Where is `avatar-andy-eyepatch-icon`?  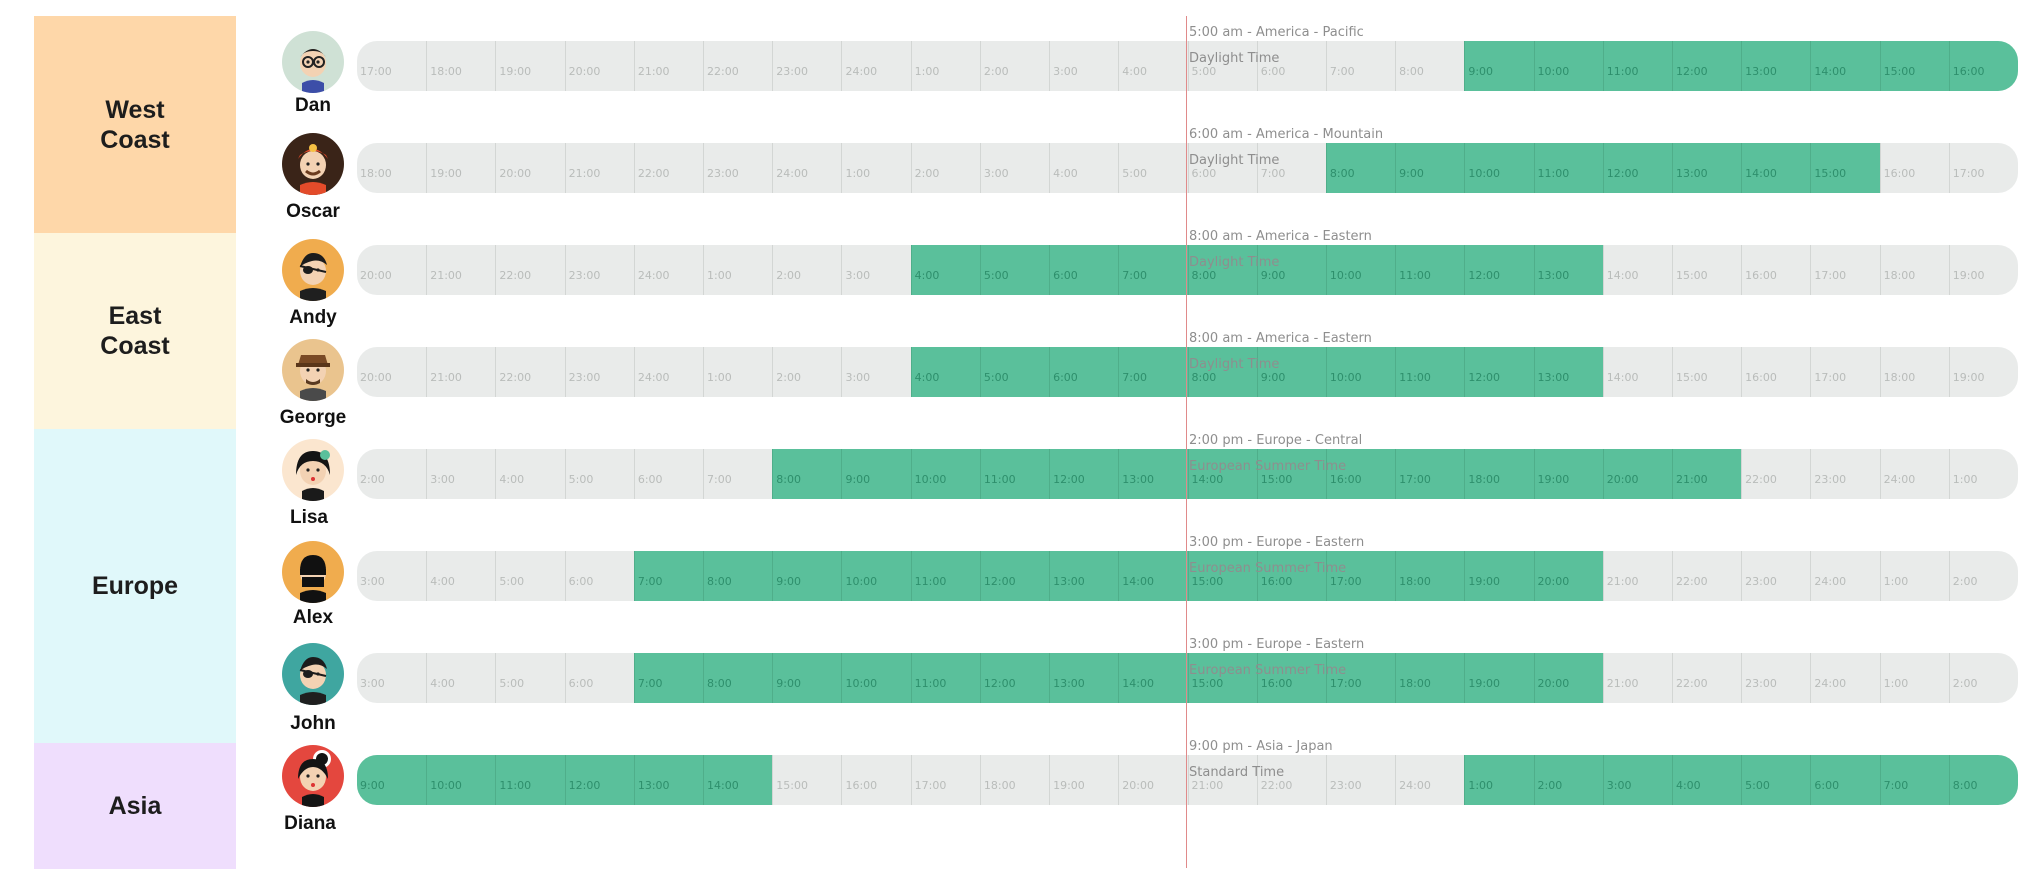
avatar-andy-eyepatch-icon is located at coordinates (313, 270).